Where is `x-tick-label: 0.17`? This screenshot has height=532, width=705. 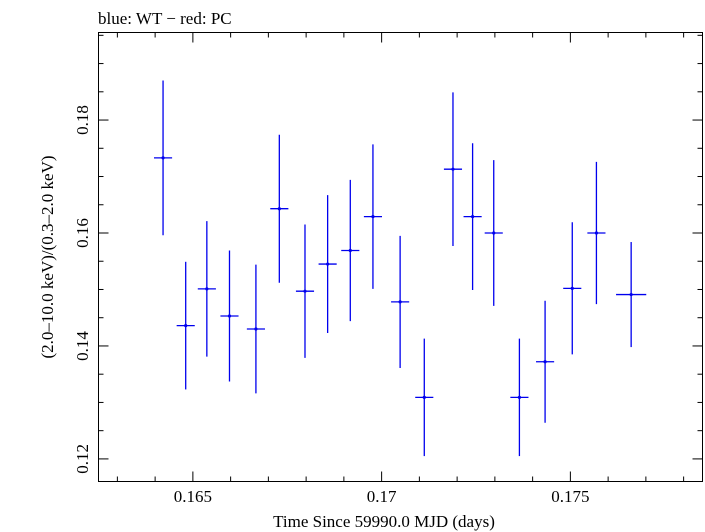
x-tick-label: 0.17 is located at coordinates (382, 496).